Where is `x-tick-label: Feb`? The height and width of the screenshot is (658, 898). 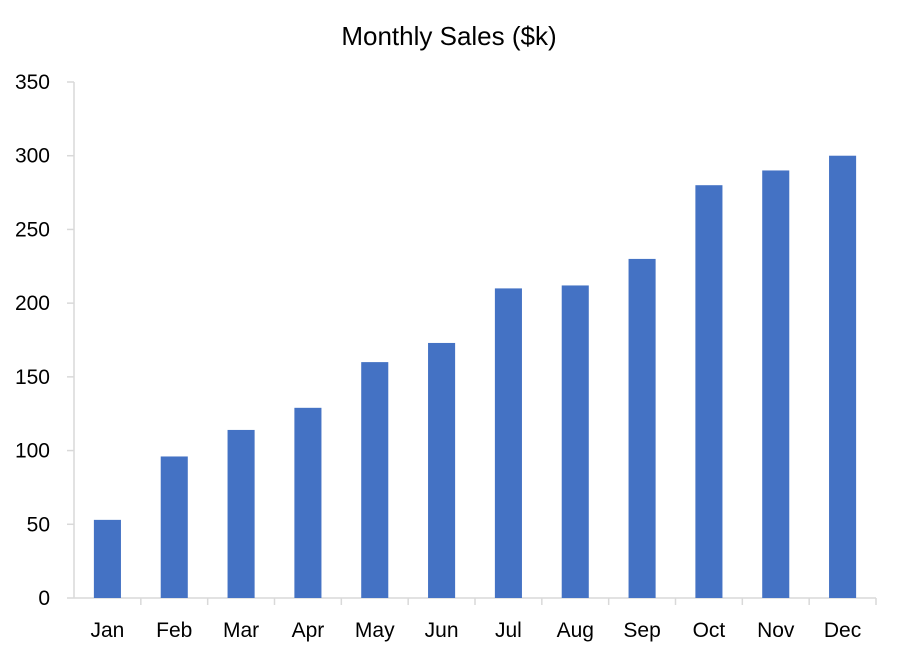
x-tick-label: Feb is located at coordinates (174, 630).